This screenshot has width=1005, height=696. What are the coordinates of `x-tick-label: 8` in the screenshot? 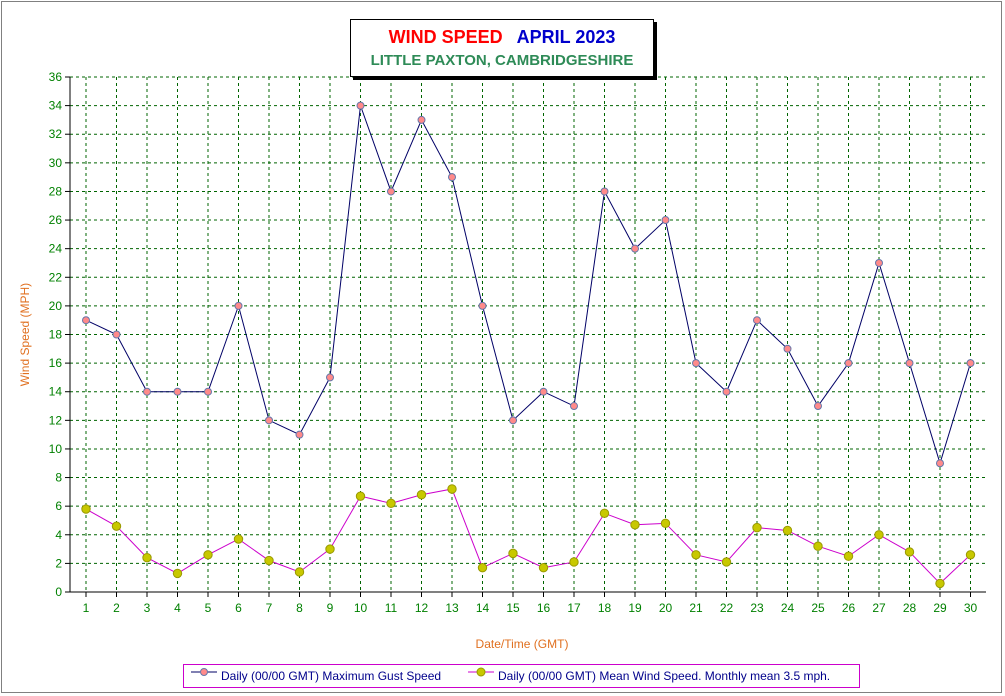 It's located at (299, 608).